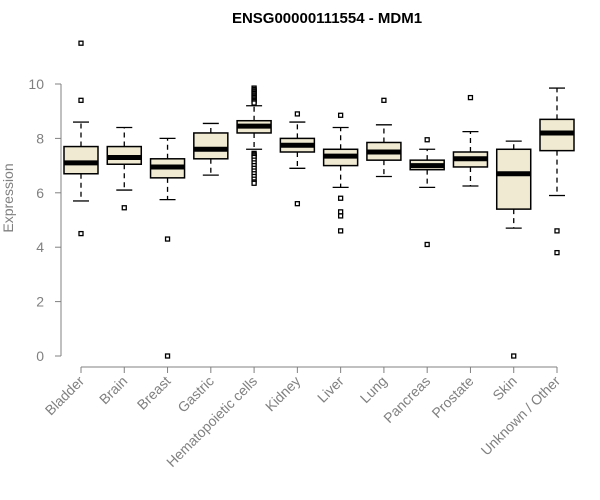  Describe the element at coordinates (40, 247) in the screenshot. I see `y-tick-label: 4` at that location.